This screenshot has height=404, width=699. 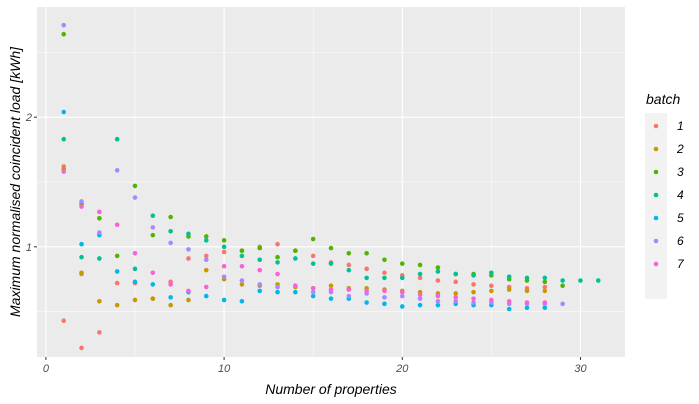 I want to click on x-axis-title: Number of properties, so click(x=331, y=389).